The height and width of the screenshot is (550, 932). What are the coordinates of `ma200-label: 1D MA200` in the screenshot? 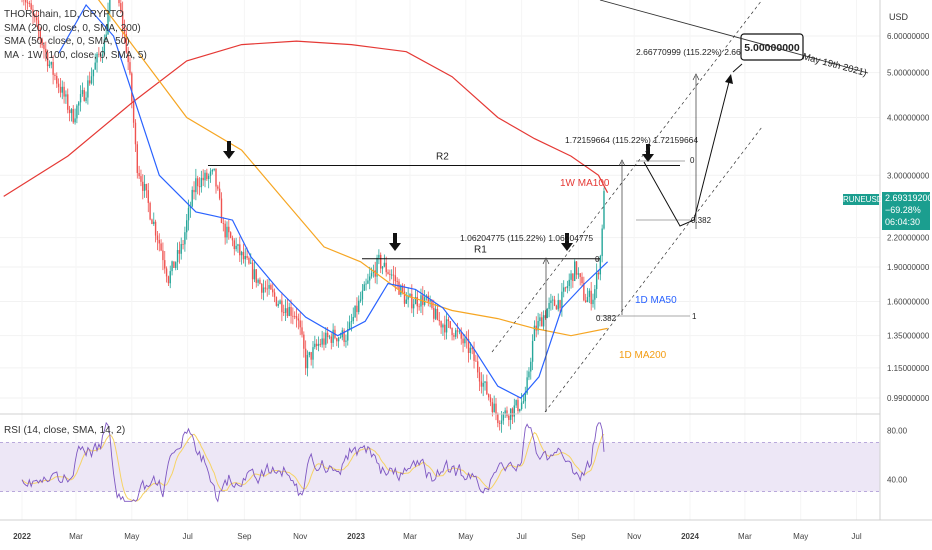 It's located at (643, 355).